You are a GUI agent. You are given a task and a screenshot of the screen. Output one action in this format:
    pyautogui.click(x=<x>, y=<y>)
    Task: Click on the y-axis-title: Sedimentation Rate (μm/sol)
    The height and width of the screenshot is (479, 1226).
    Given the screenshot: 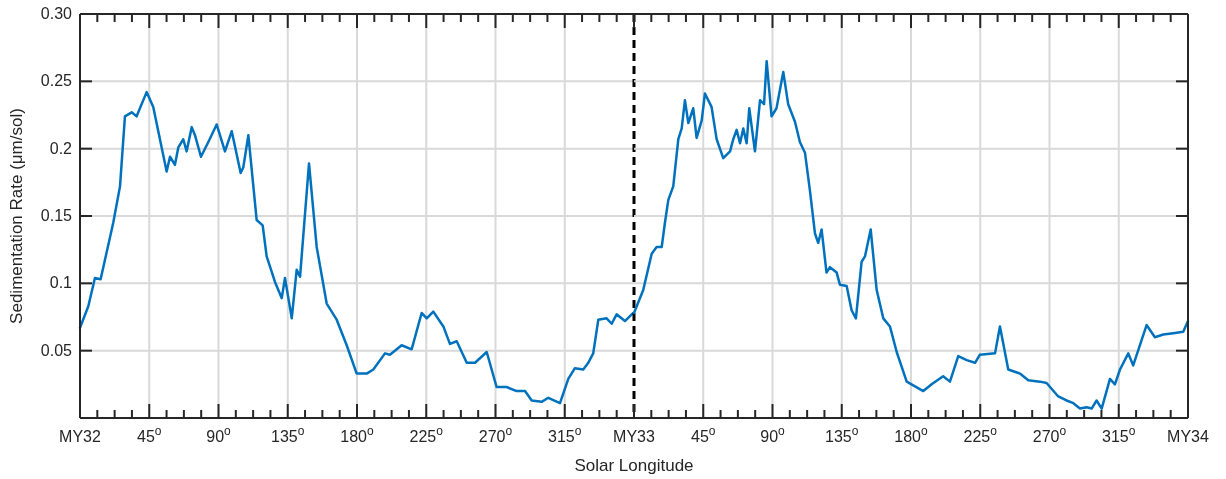 What is the action you would take?
    pyautogui.click(x=16, y=216)
    